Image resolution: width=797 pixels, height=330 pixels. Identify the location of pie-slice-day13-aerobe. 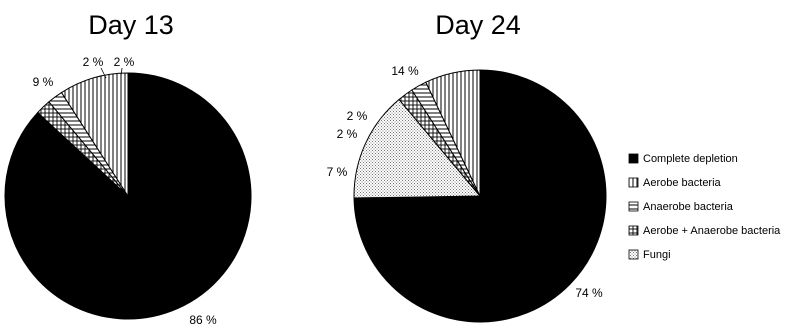
(94, 135).